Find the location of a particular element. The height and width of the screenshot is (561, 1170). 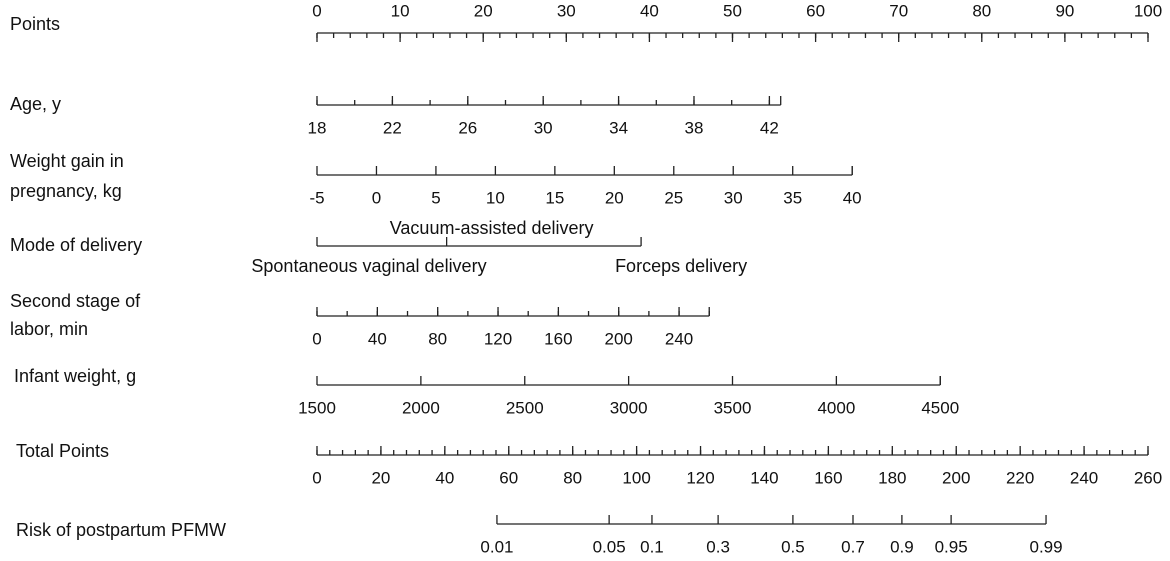

tick-label: 0.01 is located at coordinates (496, 546).